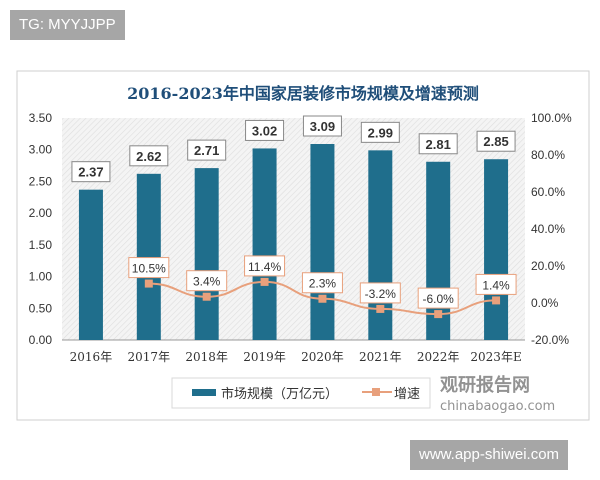 The width and height of the screenshot is (600, 480). I want to click on y-right-tick-label: 20.0%, so click(548, 266).